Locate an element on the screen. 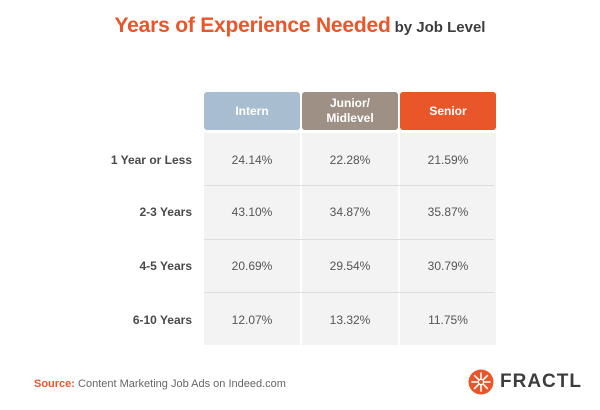  table-cell: 12.07% is located at coordinates (252, 320).